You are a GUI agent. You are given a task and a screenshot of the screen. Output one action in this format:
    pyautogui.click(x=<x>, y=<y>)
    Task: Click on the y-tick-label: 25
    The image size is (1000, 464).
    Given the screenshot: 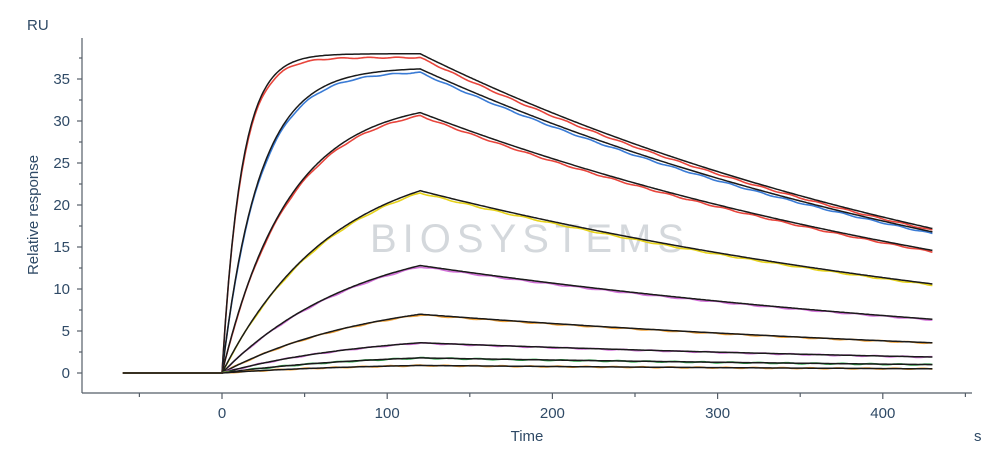 What is the action you would take?
    pyautogui.click(x=61, y=163)
    